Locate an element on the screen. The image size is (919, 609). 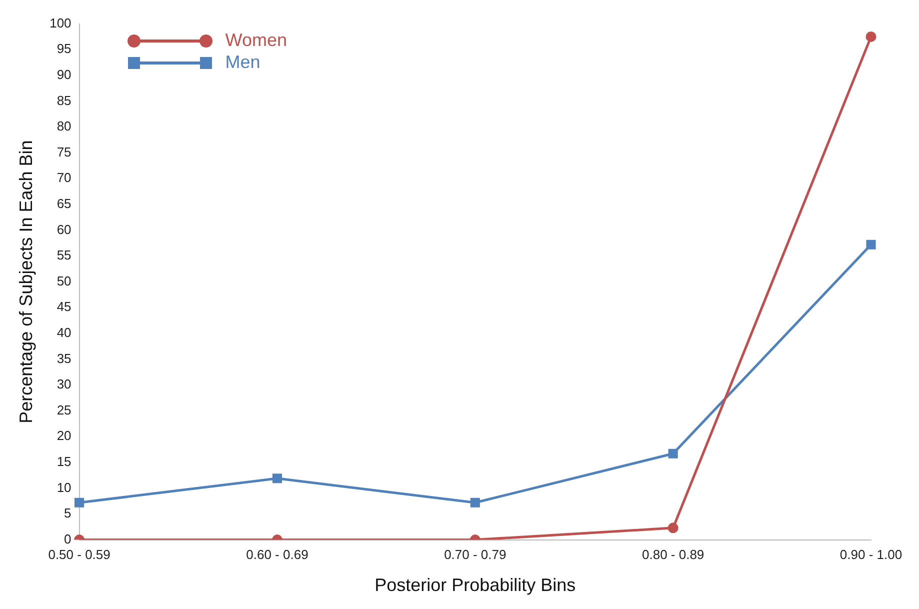
y-axis-title: Percentage of Subjects In Each Bin is located at coordinates (26, 282).